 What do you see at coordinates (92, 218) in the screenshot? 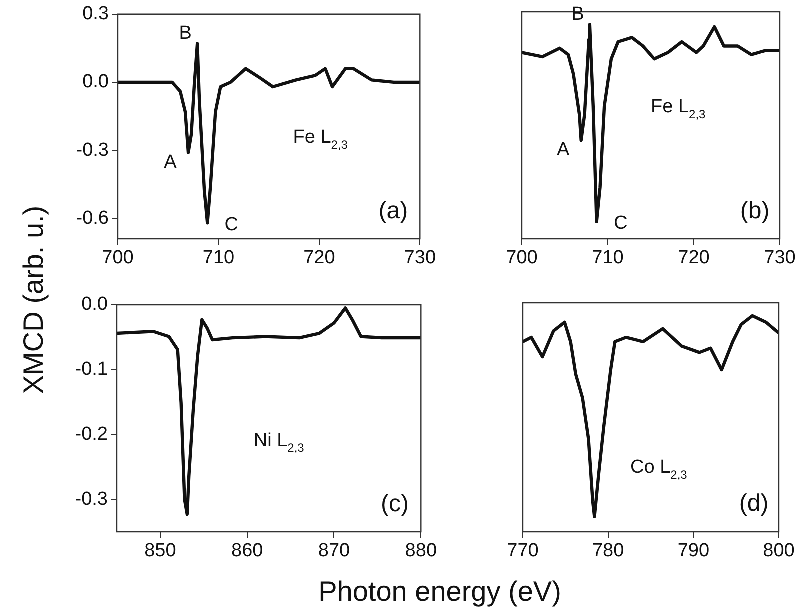
I see `y-tick-label: -0.6` at bounding box center [92, 218].